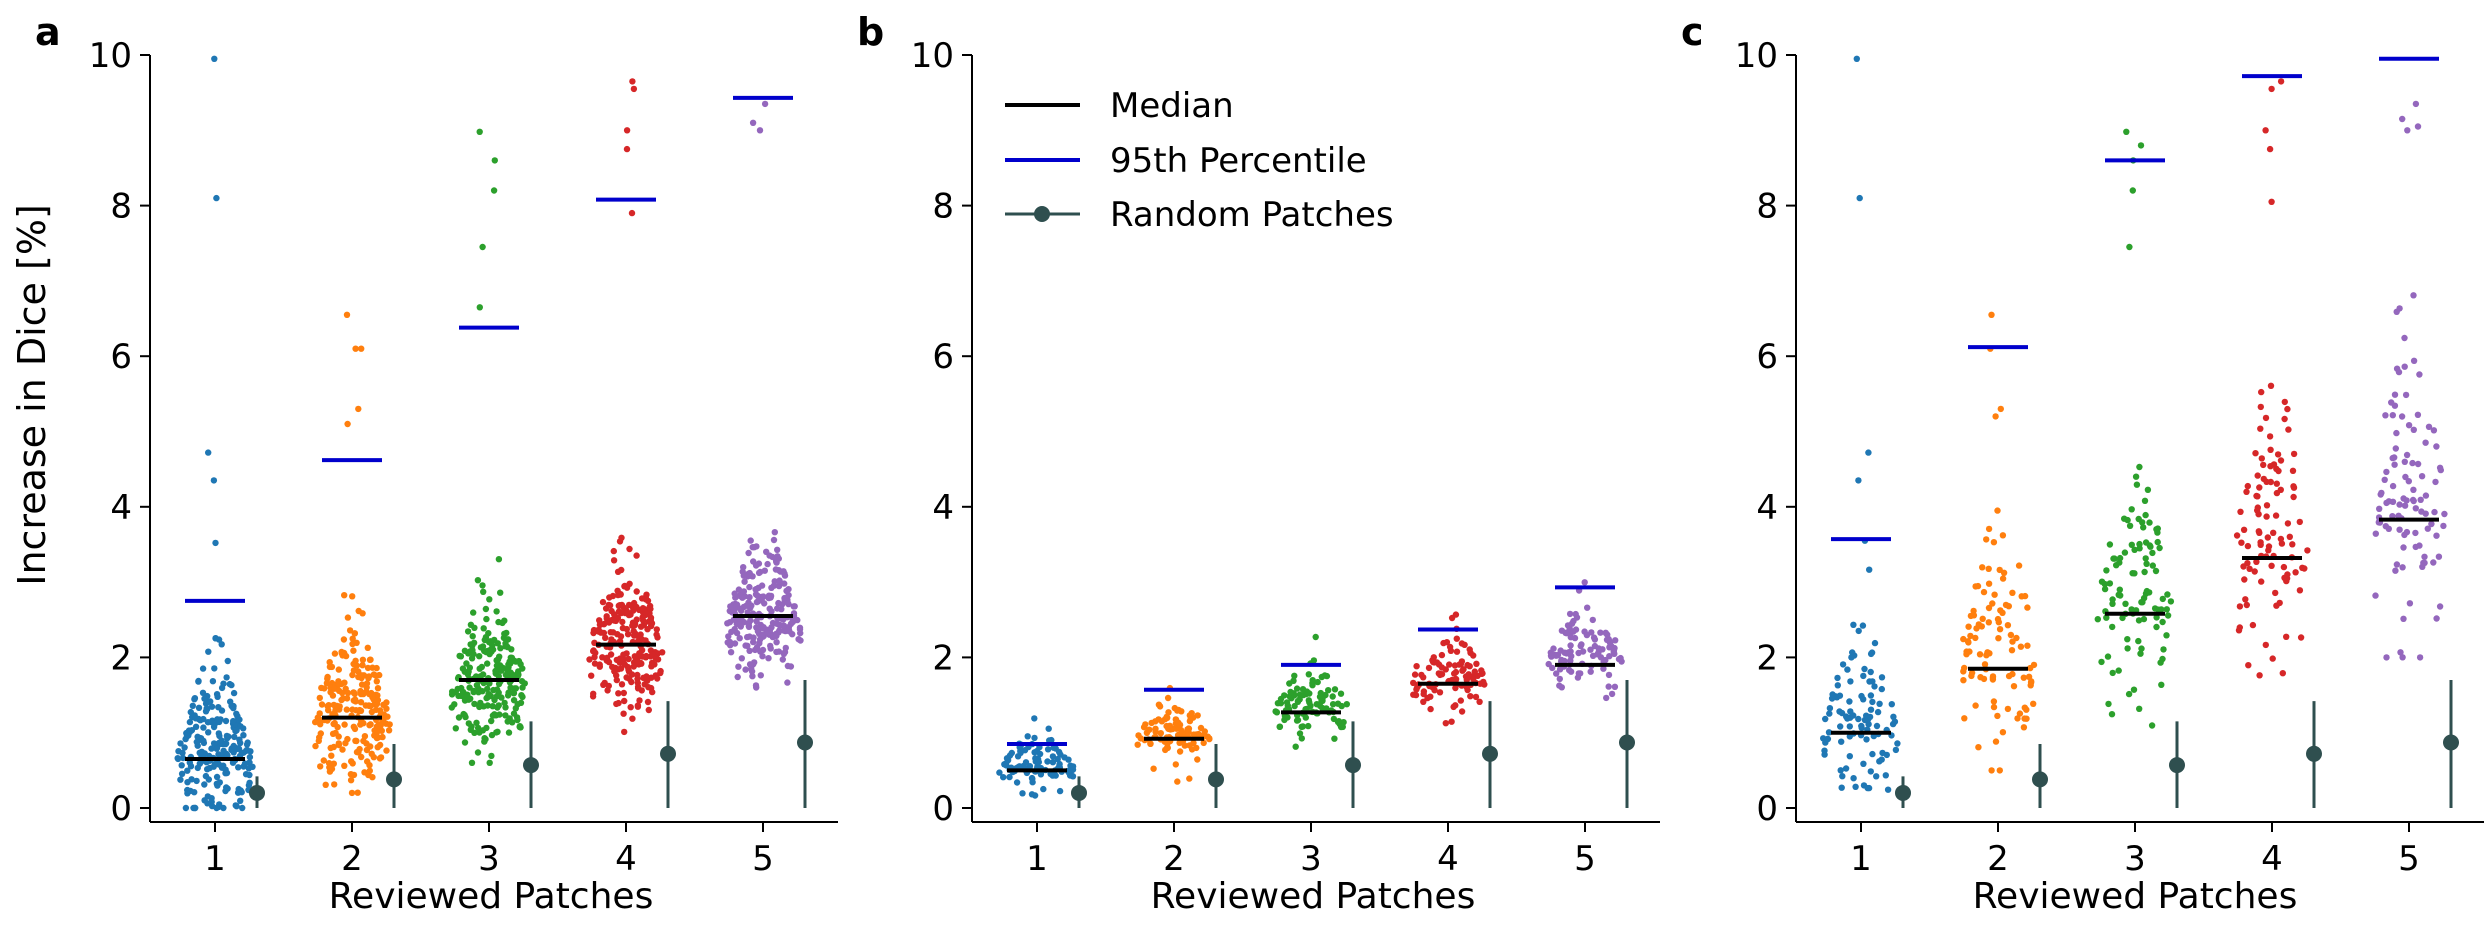  I want to click on y-tick-label: 0, so click(121, 809).